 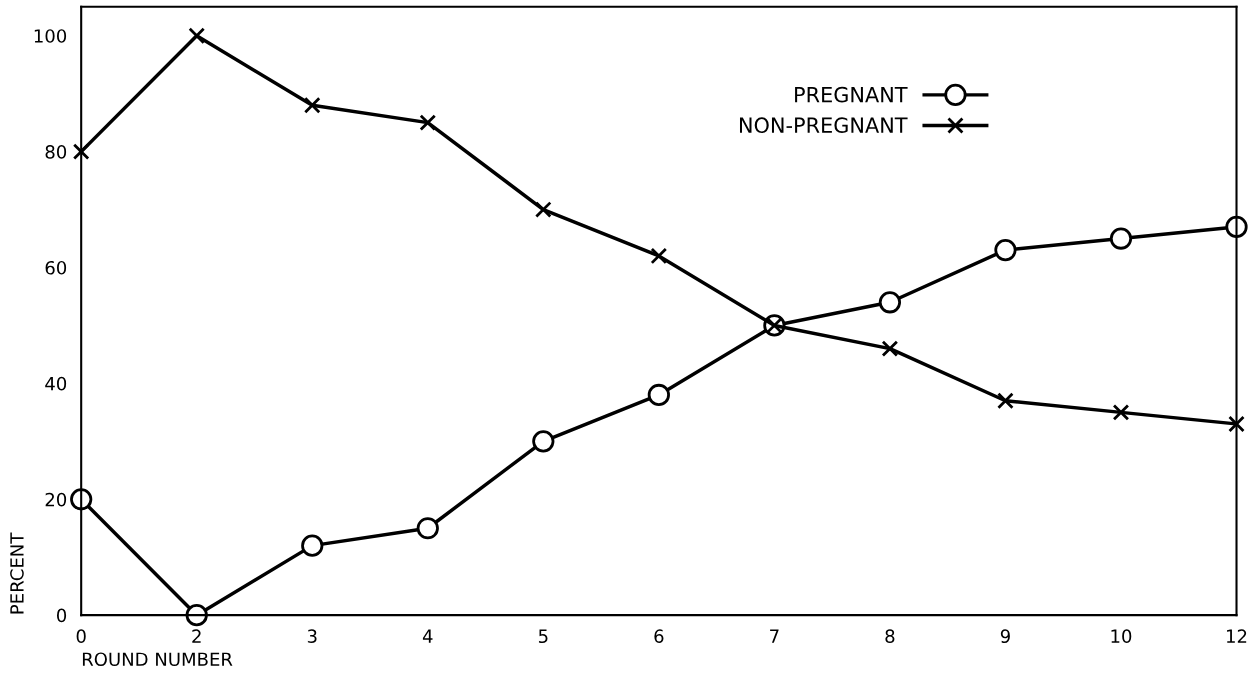 I want to click on legend-label: PREGNANT, so click(x=851, y=94).